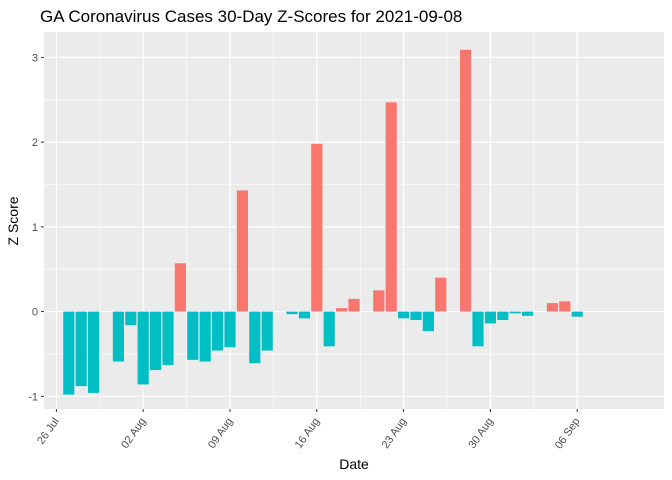  I want to click on y-tick-label: 0, so click(35, 313).